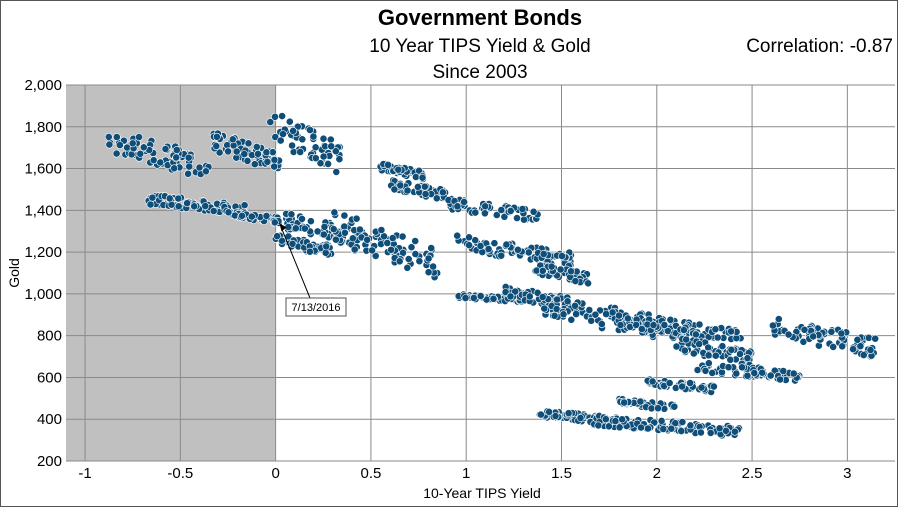 This screenshot has height=508, width=899. Describe the element at coordinates (316, 308) in the screenshot. I see `annotation-label: 7/13/2016` at that location.